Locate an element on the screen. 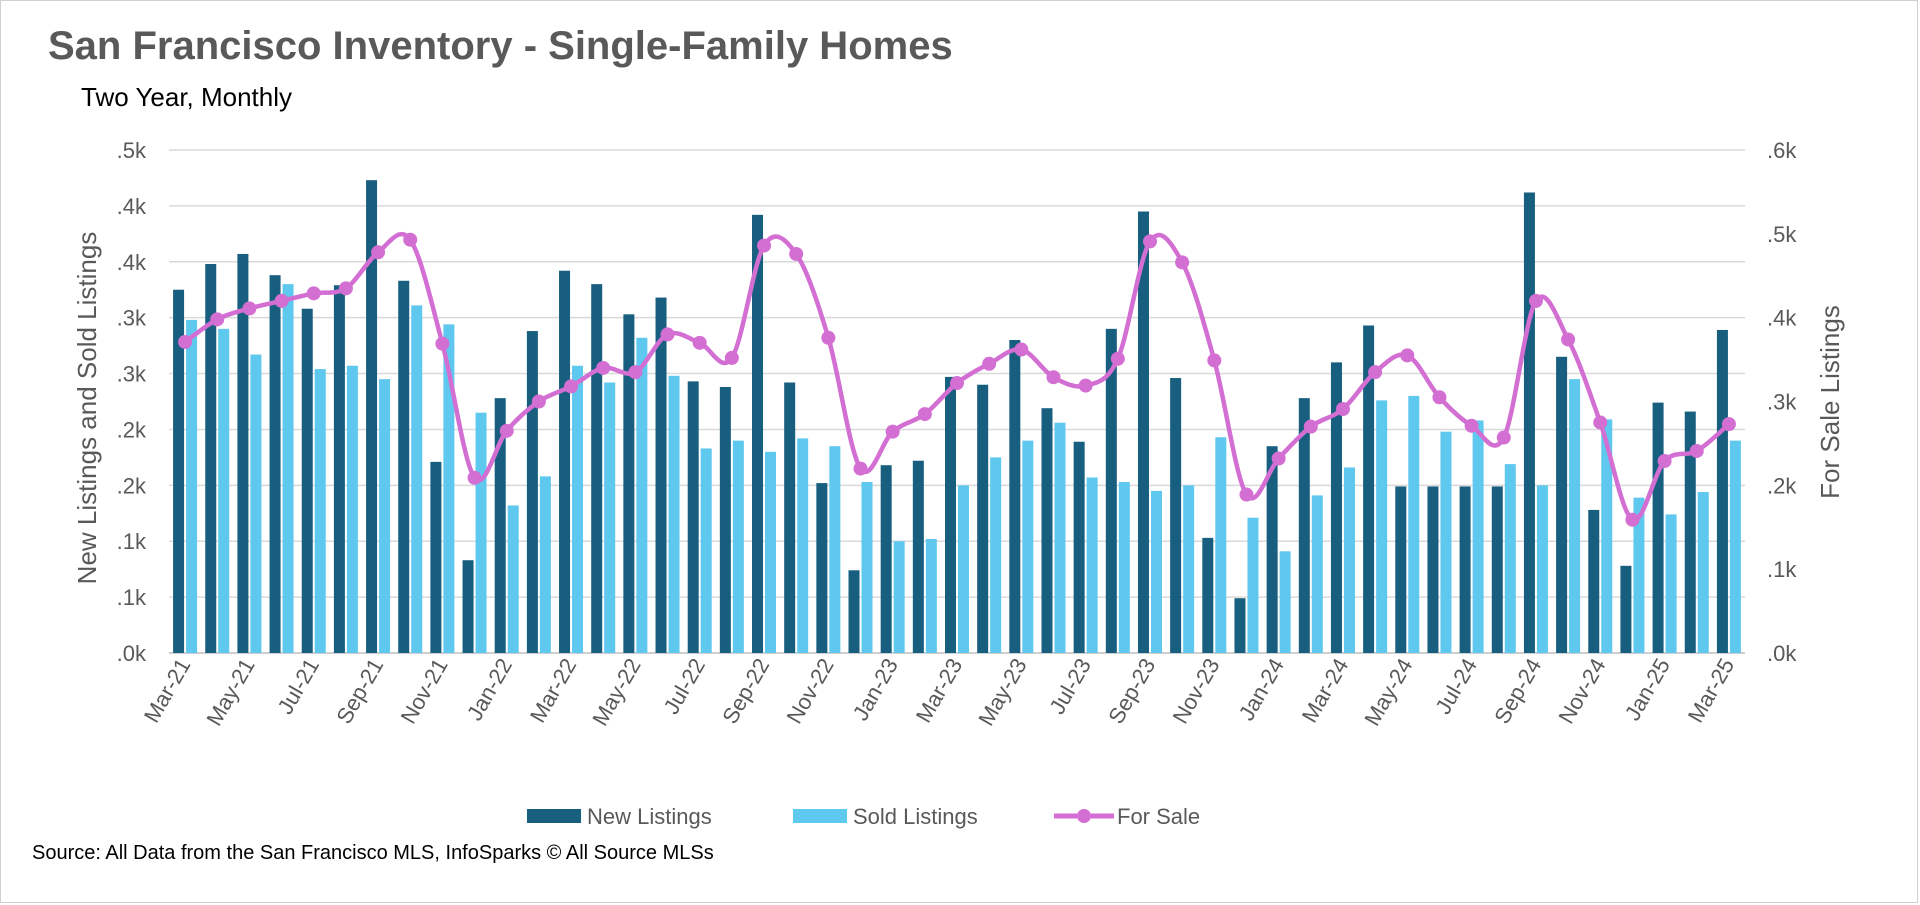 The image size is (1920, 905). left-tick-label: .5k is located at coordinates (132, 150).